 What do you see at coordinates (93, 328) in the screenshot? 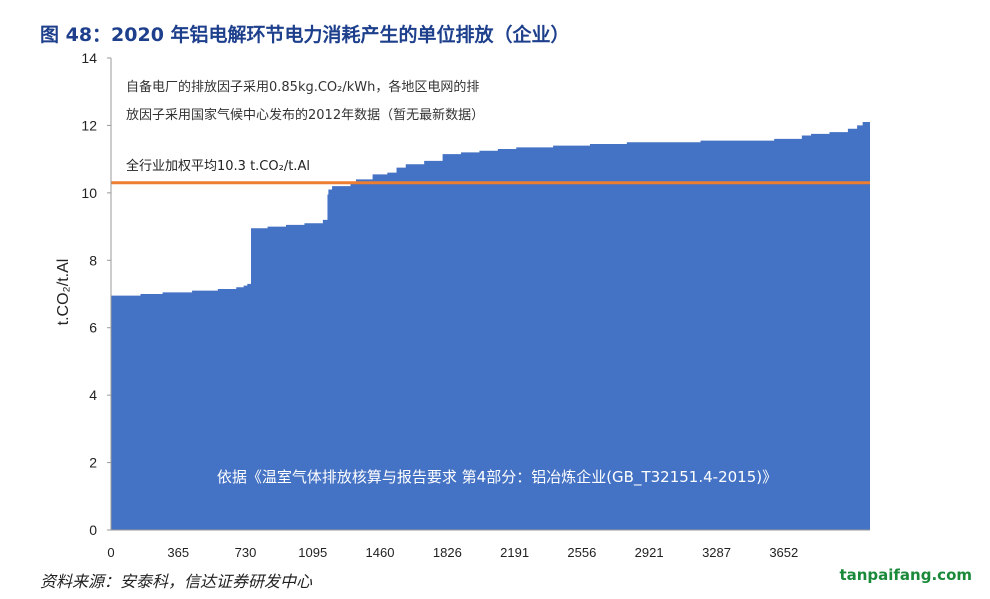
I see `y-tick-label: 6` at bounding box center [93, 328].